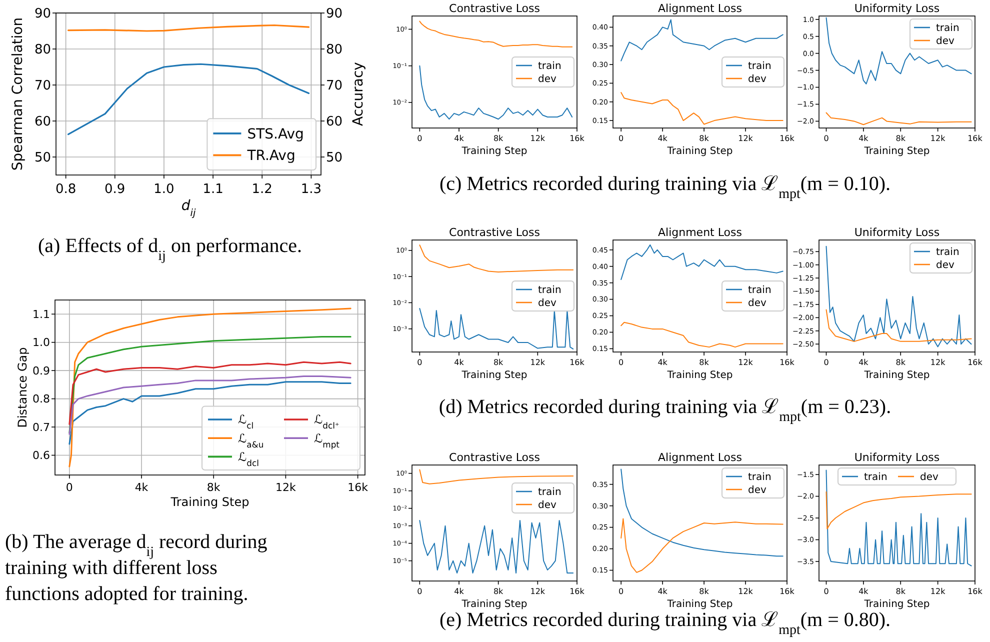  Describe the element at coordinates (22, 387) in the screenshot. I see `y-axis-title: Distance Gap` at that location.